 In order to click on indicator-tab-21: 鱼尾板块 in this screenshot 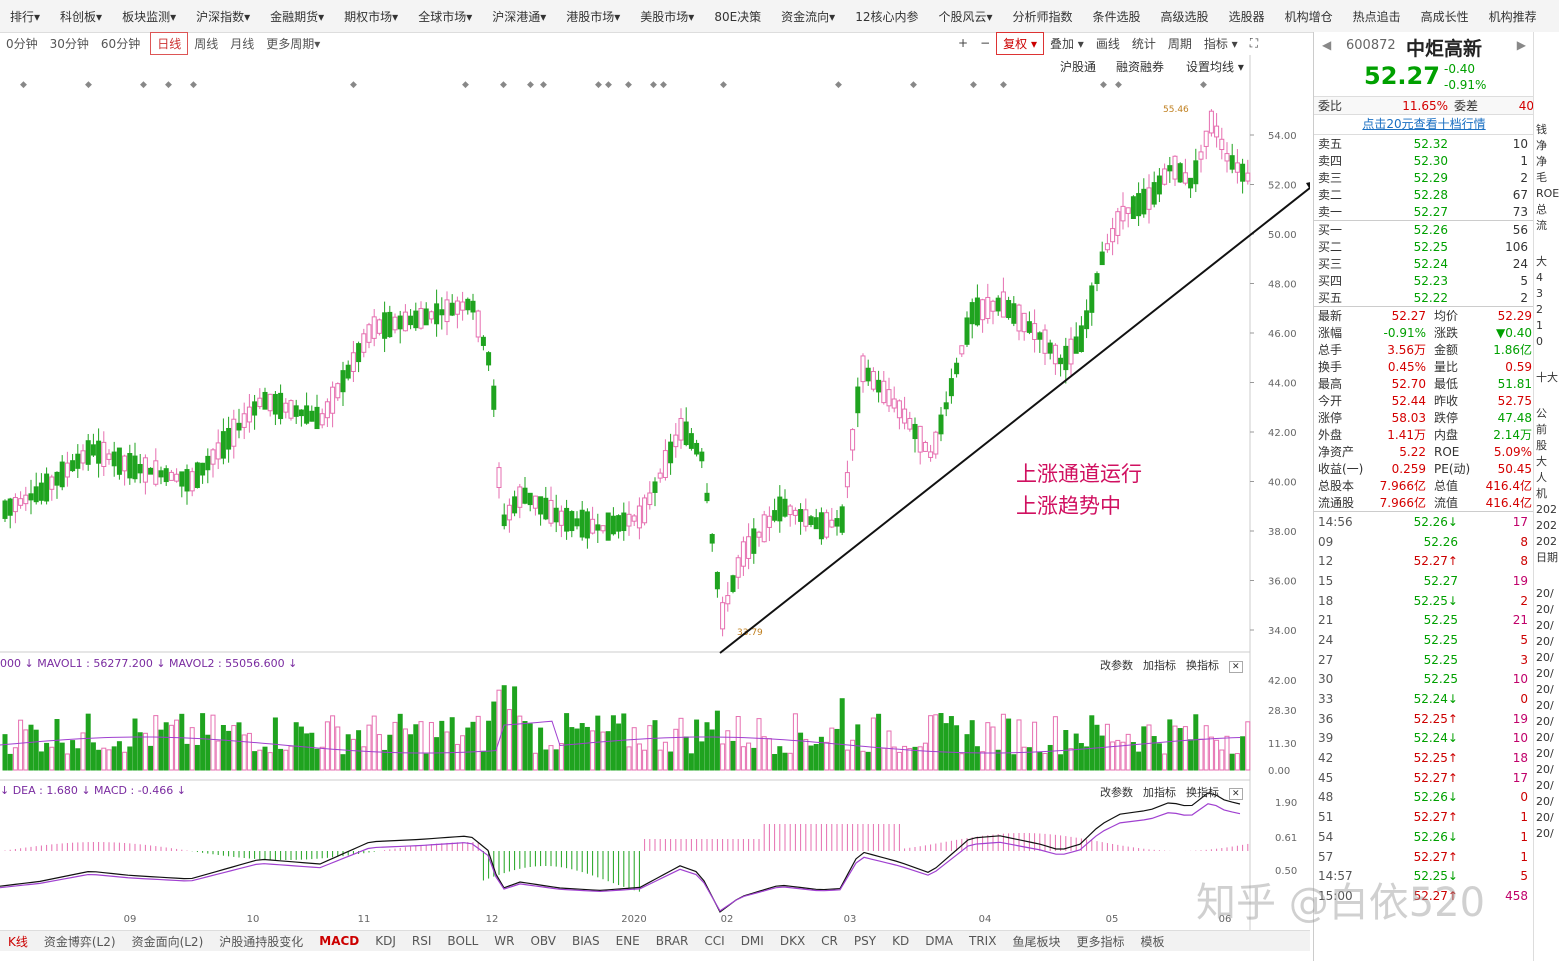, I will do `click(1036, 941)`.